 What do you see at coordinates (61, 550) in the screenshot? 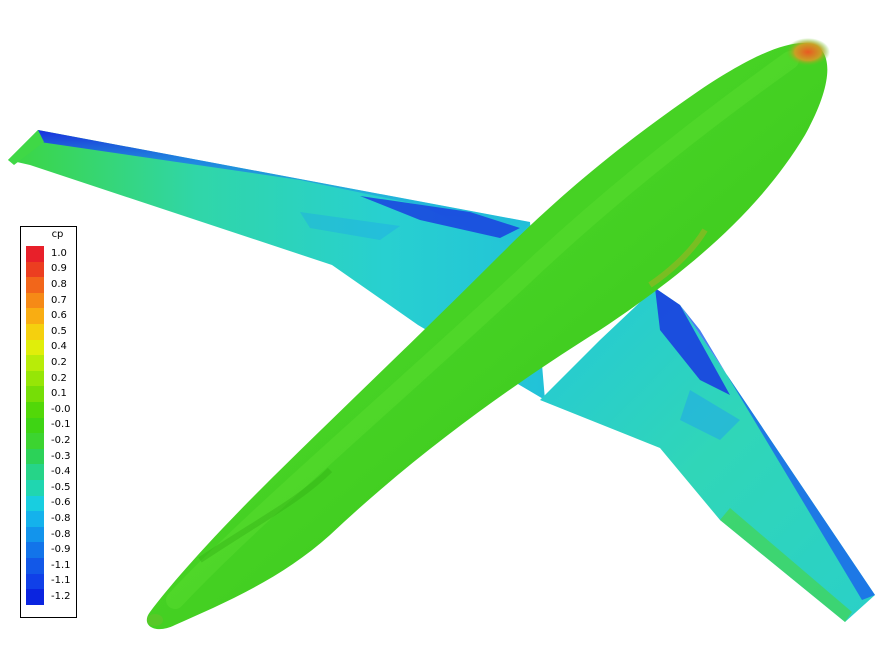
I see `legend-tick-label: -0.9` at bounding box center [61, 550].